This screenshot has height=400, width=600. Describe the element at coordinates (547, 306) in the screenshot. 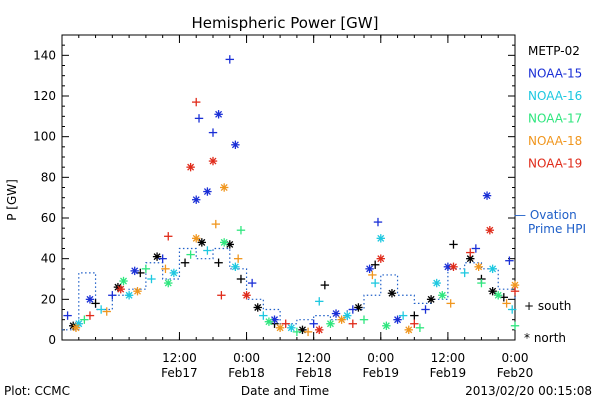

I see `south-marker-label: + south` at that location.